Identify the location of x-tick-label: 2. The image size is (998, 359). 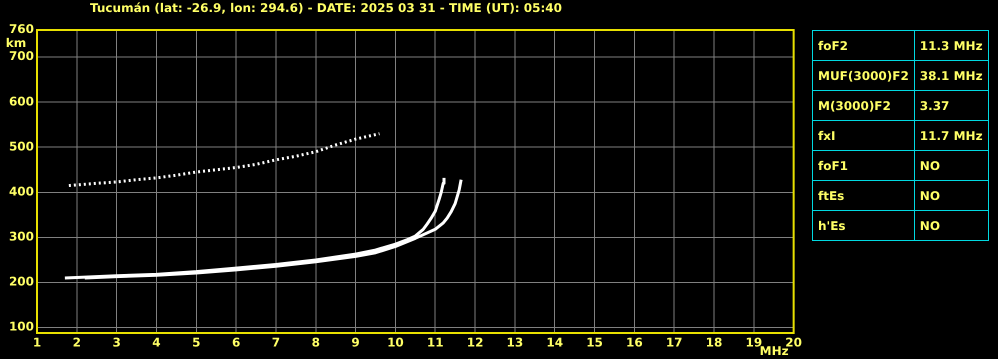
(77, 342).